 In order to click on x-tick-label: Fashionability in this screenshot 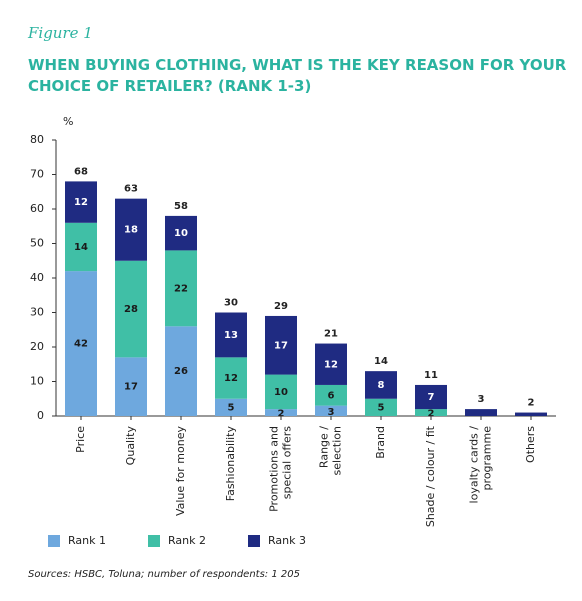, I will do `click(230, 464)`.